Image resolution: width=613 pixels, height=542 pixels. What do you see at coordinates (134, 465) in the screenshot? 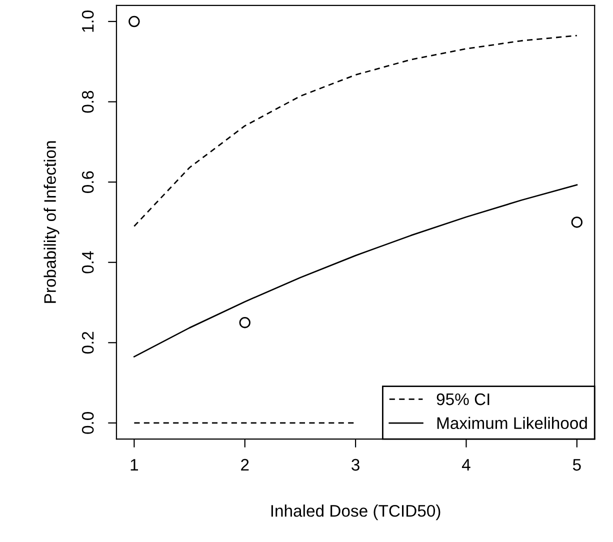
I see `x-tick-label: 1` at bounding box center [134, 465].